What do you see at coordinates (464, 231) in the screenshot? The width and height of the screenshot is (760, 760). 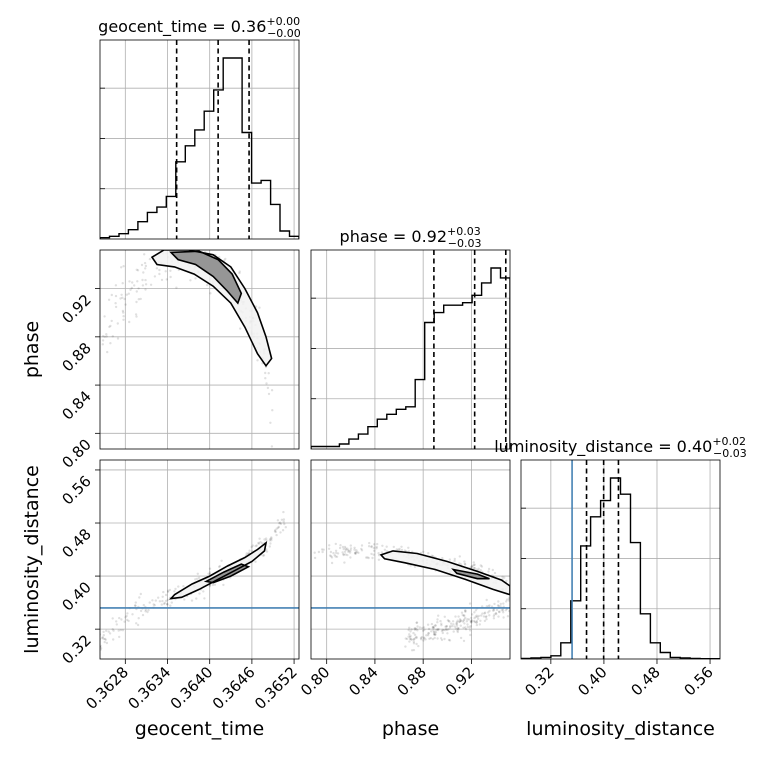 I see `title-plus-phase: +0.03` at bounding box center [464, 231].